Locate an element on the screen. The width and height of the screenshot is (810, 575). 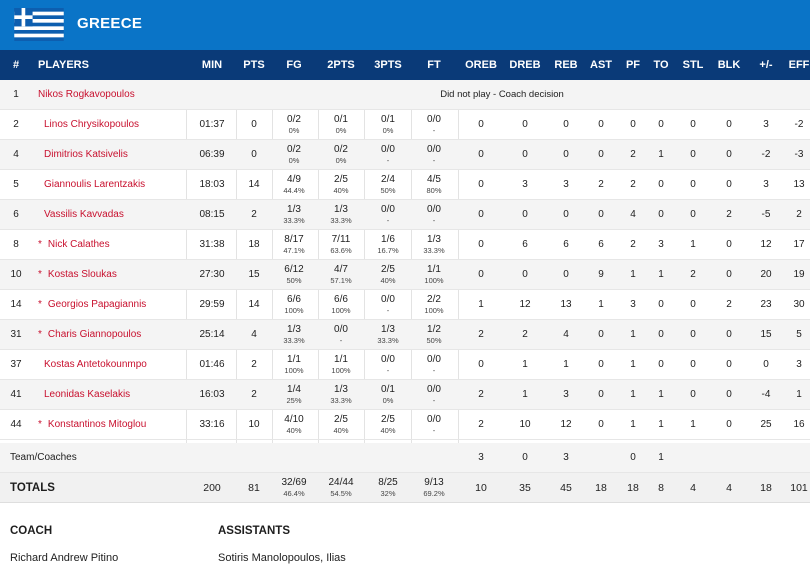
player-name-link: Giannoulis Larentzakis is located at coordinates (91, 185).